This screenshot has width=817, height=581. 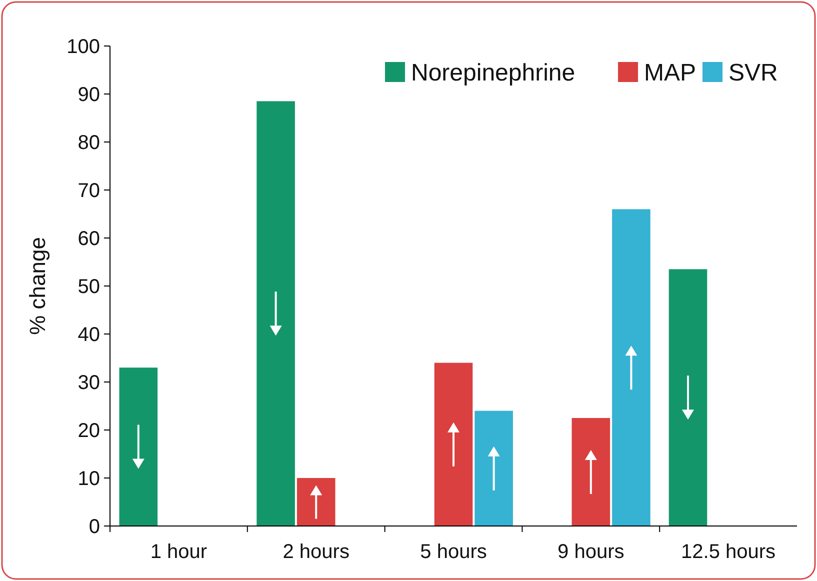 What do you see at coordinates (94, 527) in the screenshot?
I see `y-tick-label: 0` at bounding box center [94, 527].